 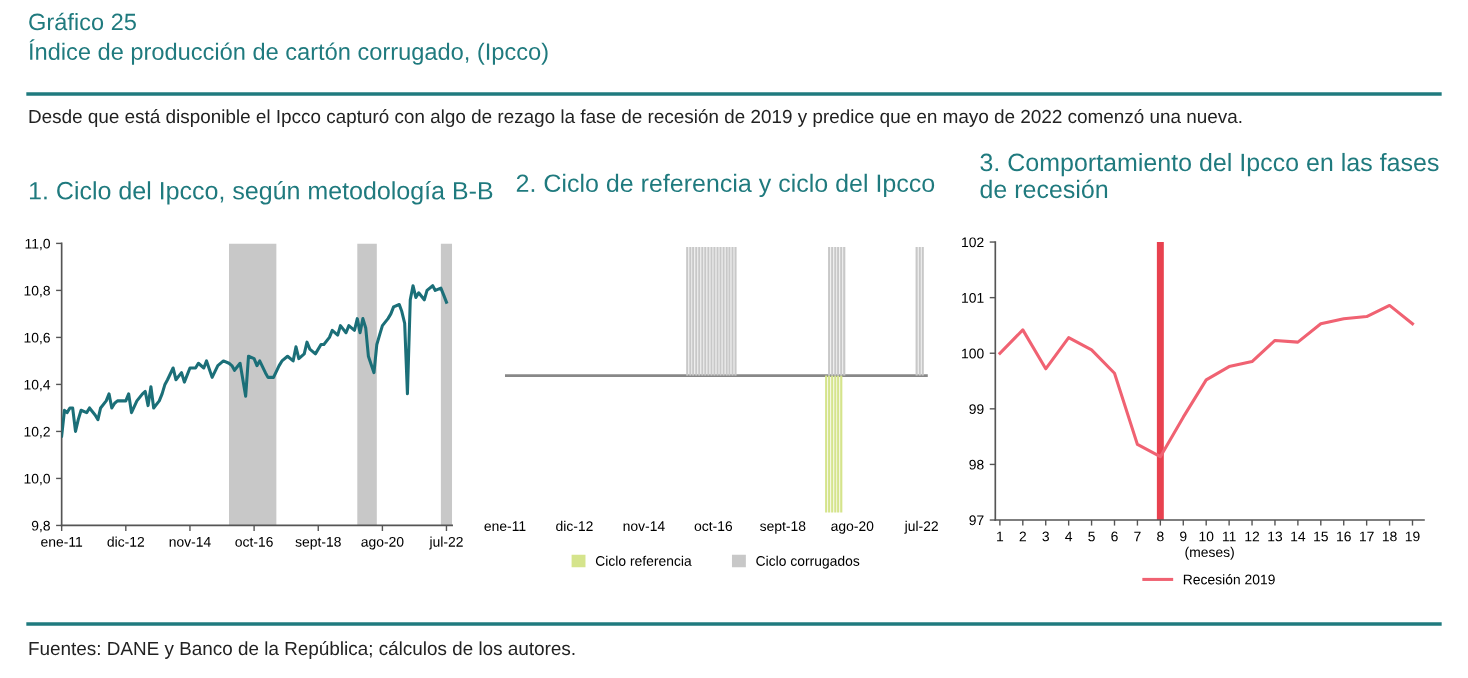 What do you see at coordinates (302, 650) in the screenshot?
I see `source-note: Fuentes: DANE y Banco de la República; cálculos de los autores.` at bounding box center [302, 650].